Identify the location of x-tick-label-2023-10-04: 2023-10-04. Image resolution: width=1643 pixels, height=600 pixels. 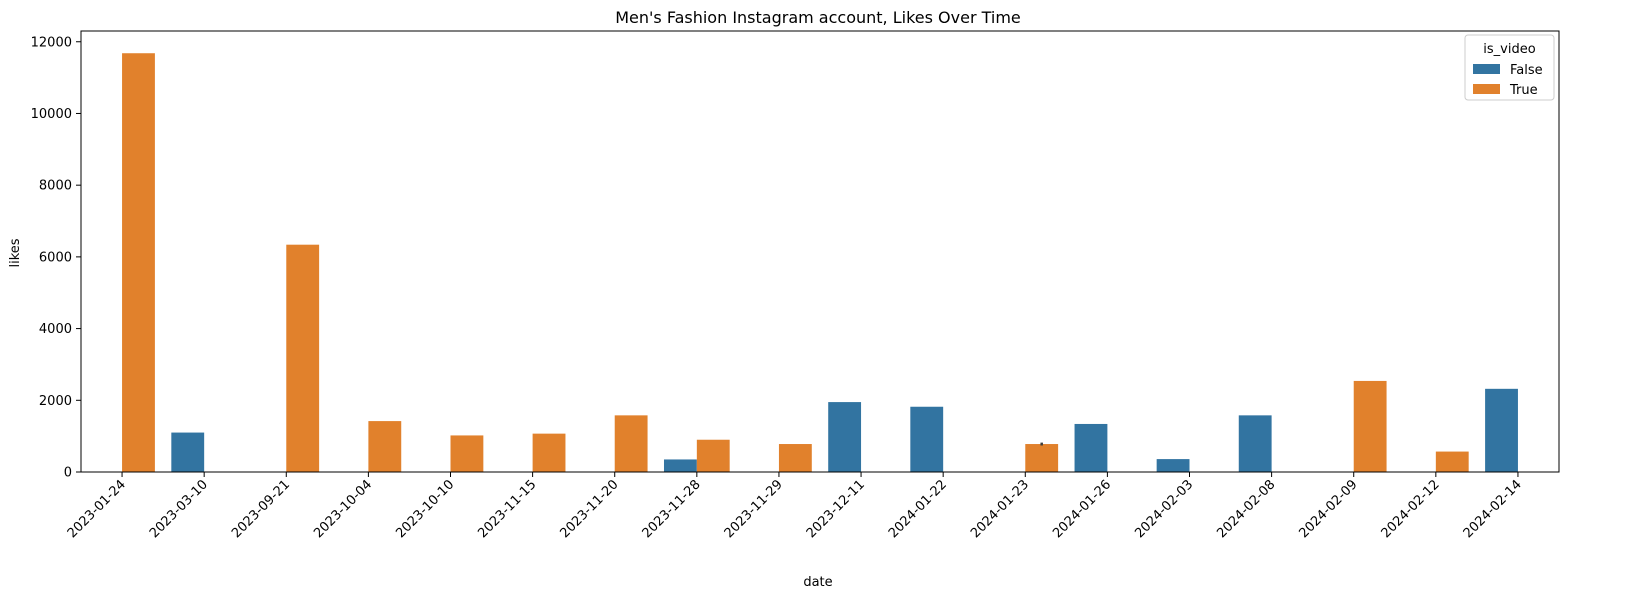
(343, 509).